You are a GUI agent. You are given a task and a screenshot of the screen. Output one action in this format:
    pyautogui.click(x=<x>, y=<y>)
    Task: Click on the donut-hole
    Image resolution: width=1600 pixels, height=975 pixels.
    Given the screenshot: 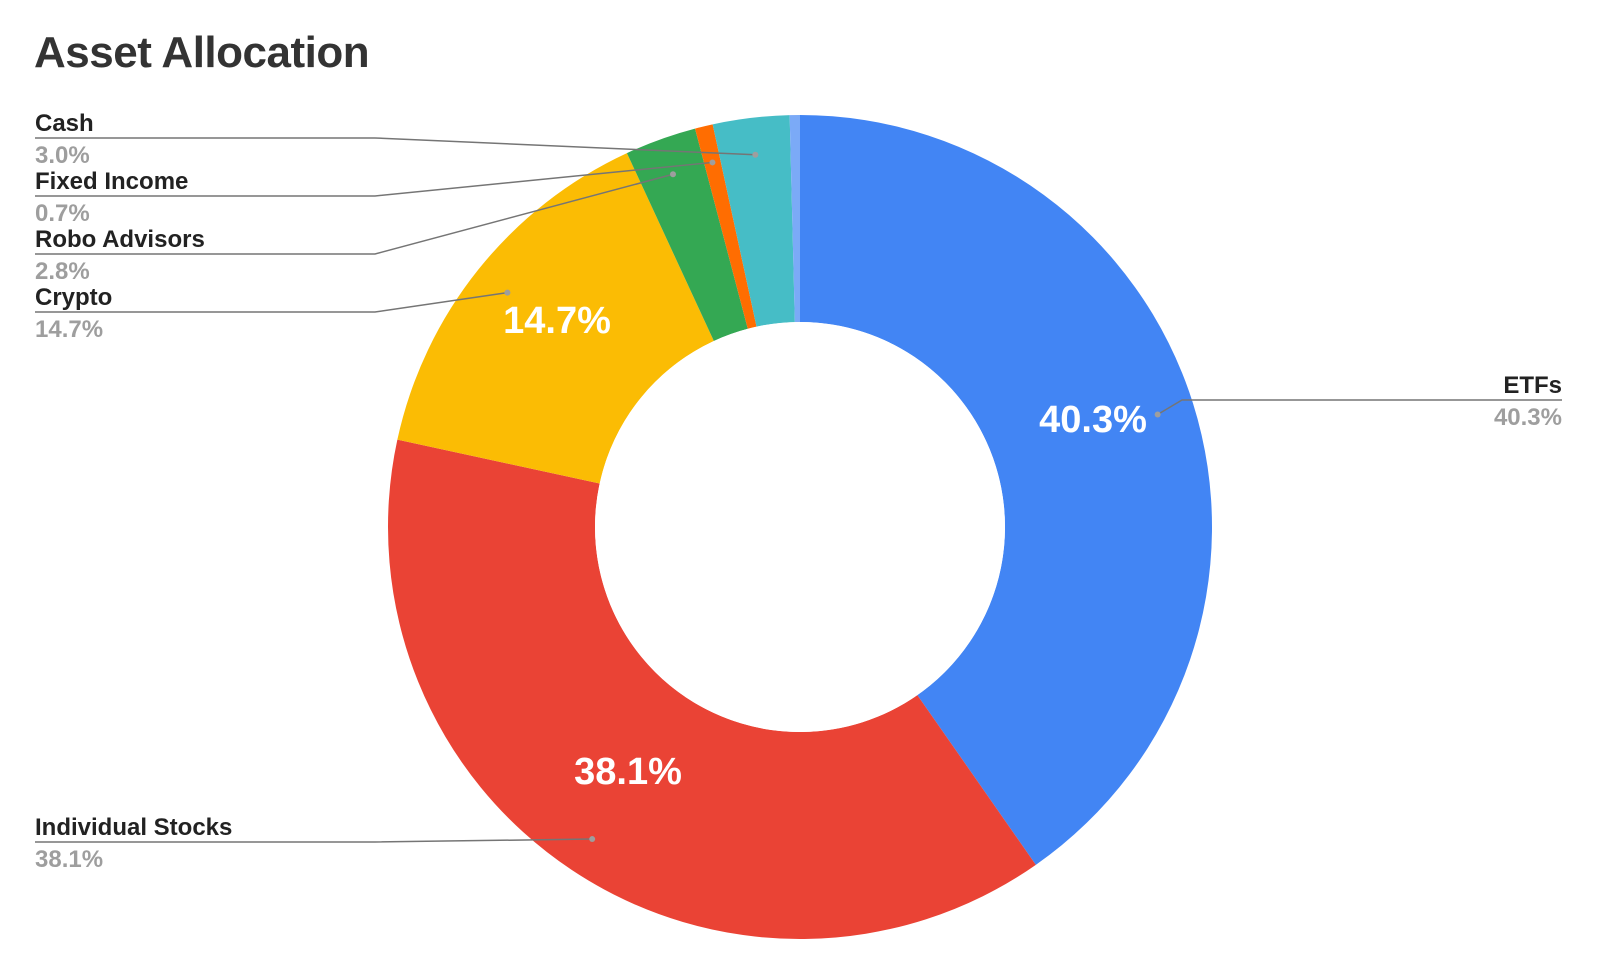 What is the action you would take?
    pyautogui.click(x=800, y=527)
    